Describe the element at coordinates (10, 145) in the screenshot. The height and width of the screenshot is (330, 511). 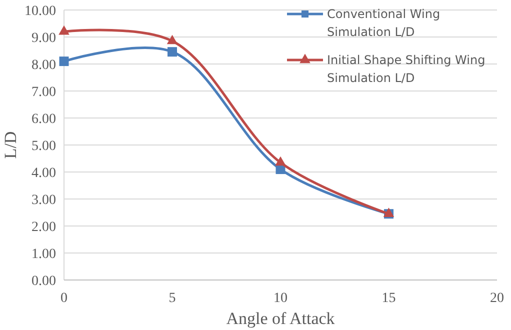
I see `y-axis-title: L/D` at that location.